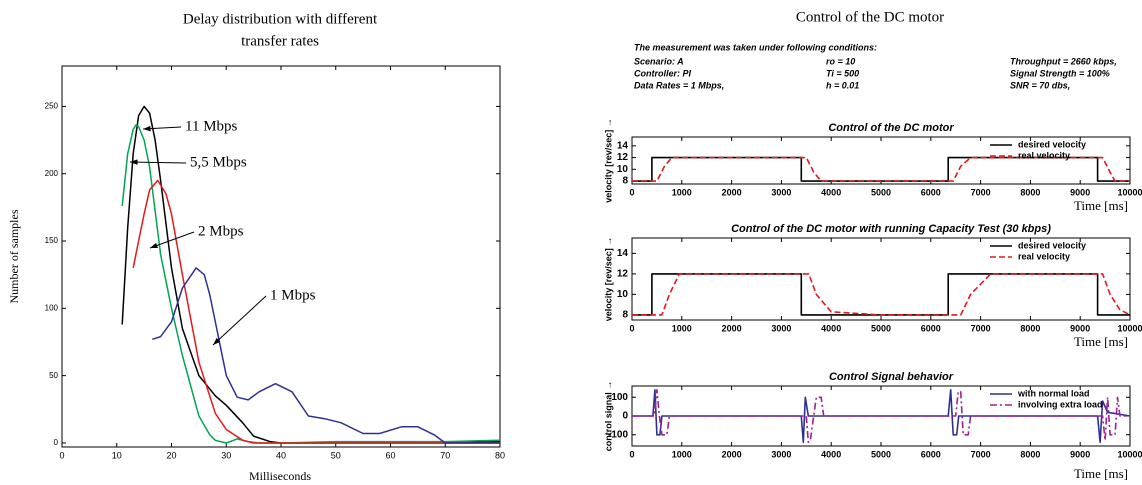 This screenshot has height=485, width=1142. What do you see at coordinates (280, 19) in the screenshot?
I see `chart-title: Delay distribution with different` at bounding box center [280, 19].